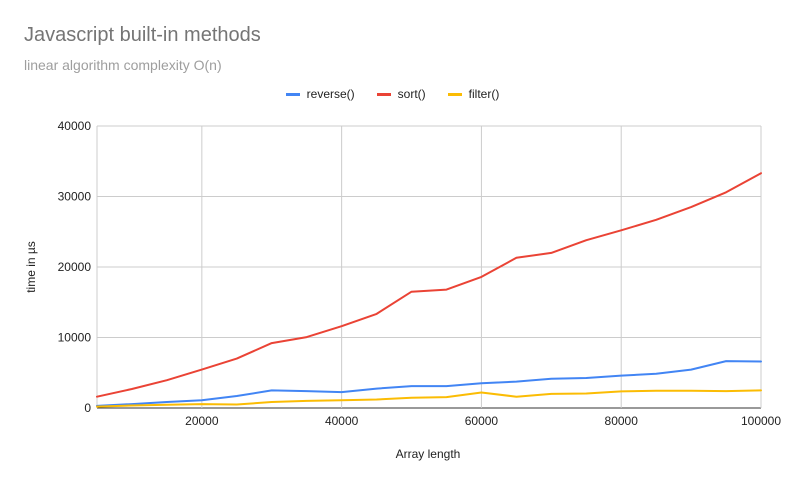 The width and height of the screenshot is (785, 485). I want to click on series-line-filter, so click(429, 398).